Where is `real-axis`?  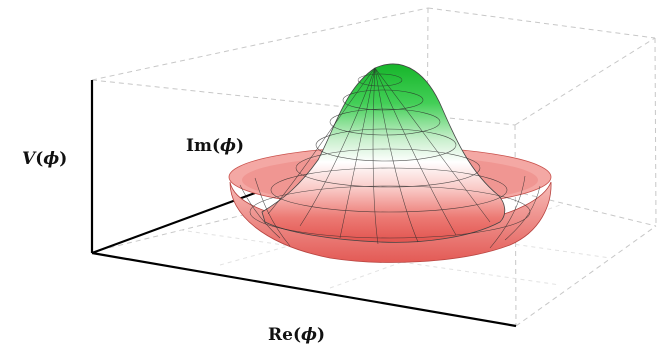
real-axis is located at coordinates (304, 289).